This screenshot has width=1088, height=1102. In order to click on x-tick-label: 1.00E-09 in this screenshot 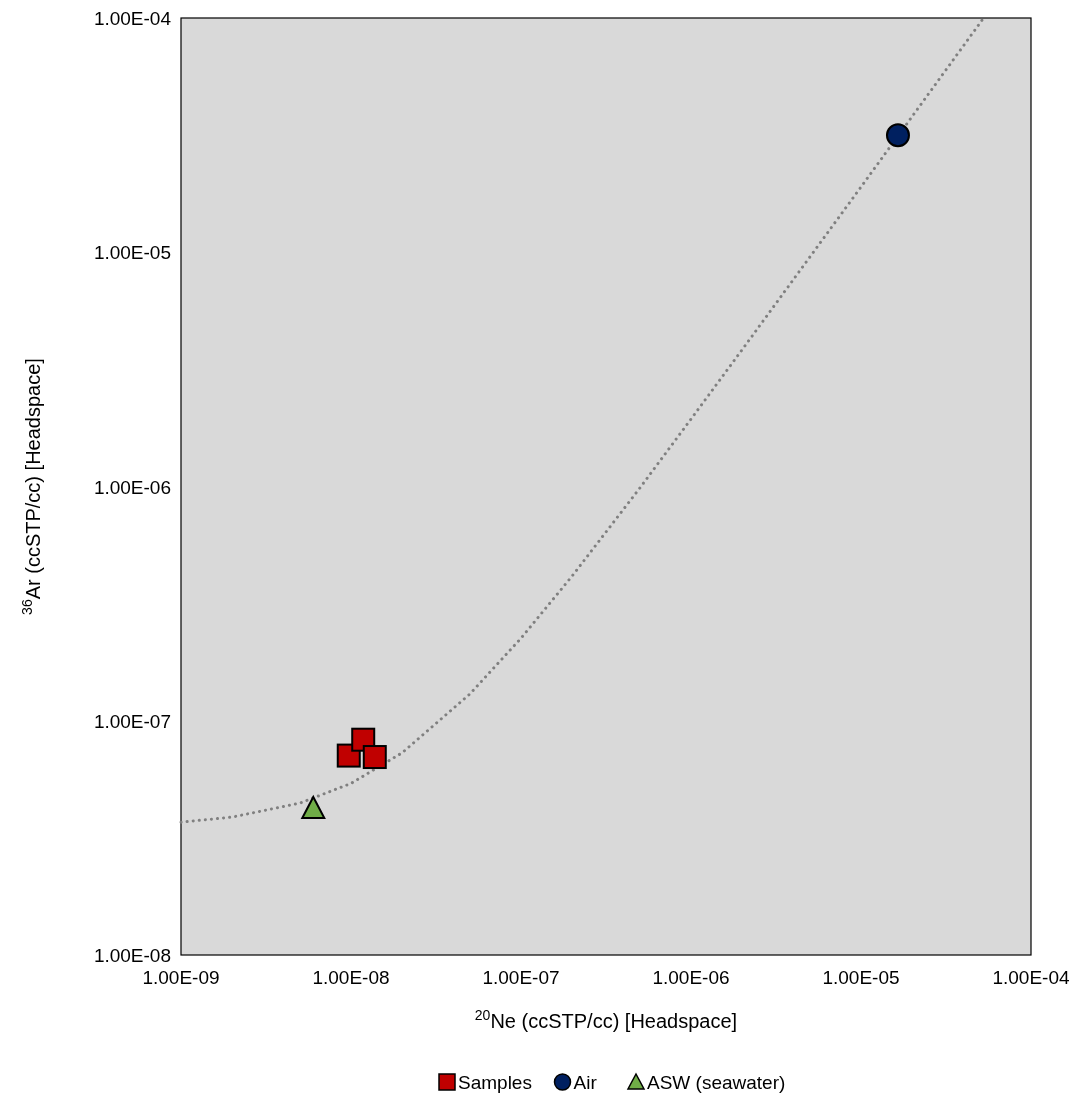, I will do `click(181, 977)`.